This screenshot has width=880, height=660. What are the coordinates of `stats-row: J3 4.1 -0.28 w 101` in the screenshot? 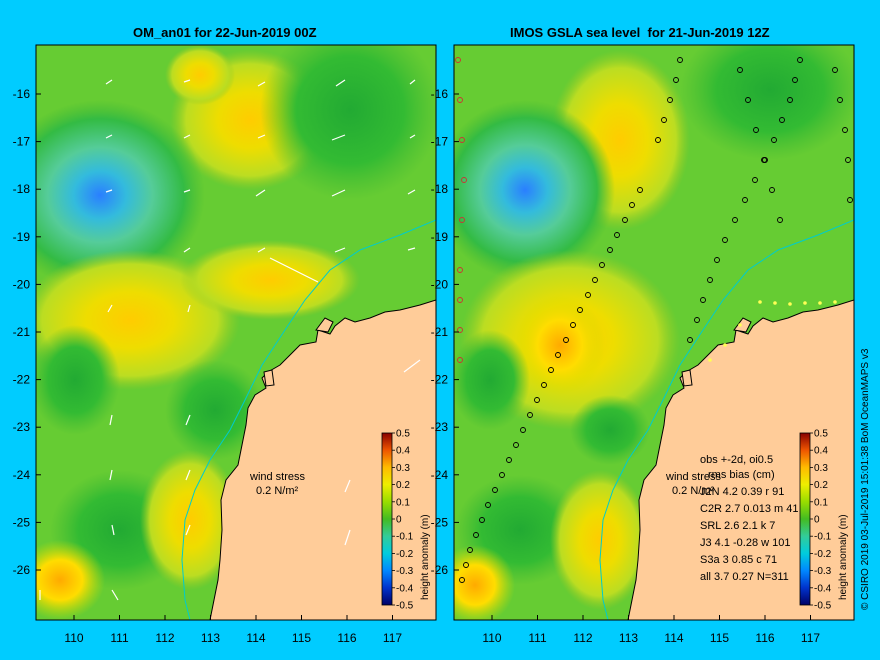 It's located at (745, 543).